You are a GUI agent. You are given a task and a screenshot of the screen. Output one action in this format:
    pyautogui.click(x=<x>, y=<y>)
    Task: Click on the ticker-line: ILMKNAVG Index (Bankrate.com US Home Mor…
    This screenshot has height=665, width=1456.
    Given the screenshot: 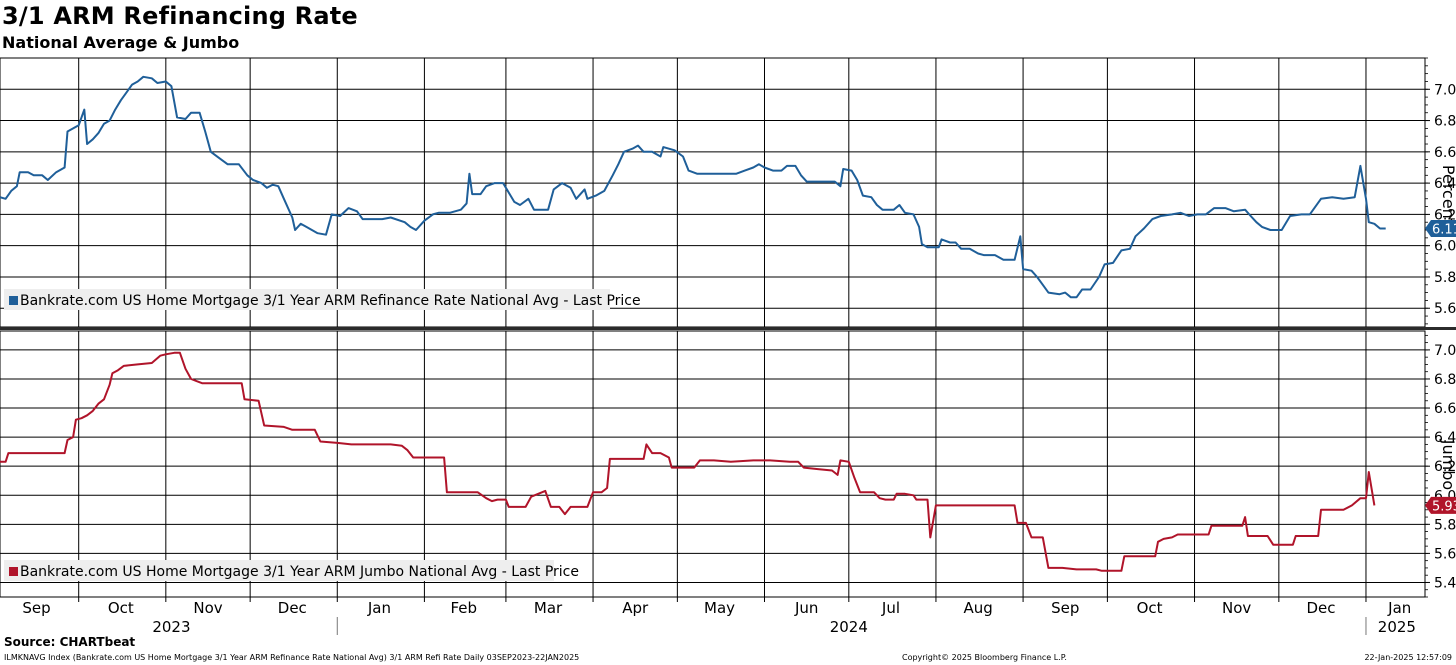 What is the action you would take?
    pyautogui.click(x=292, y=657)
    